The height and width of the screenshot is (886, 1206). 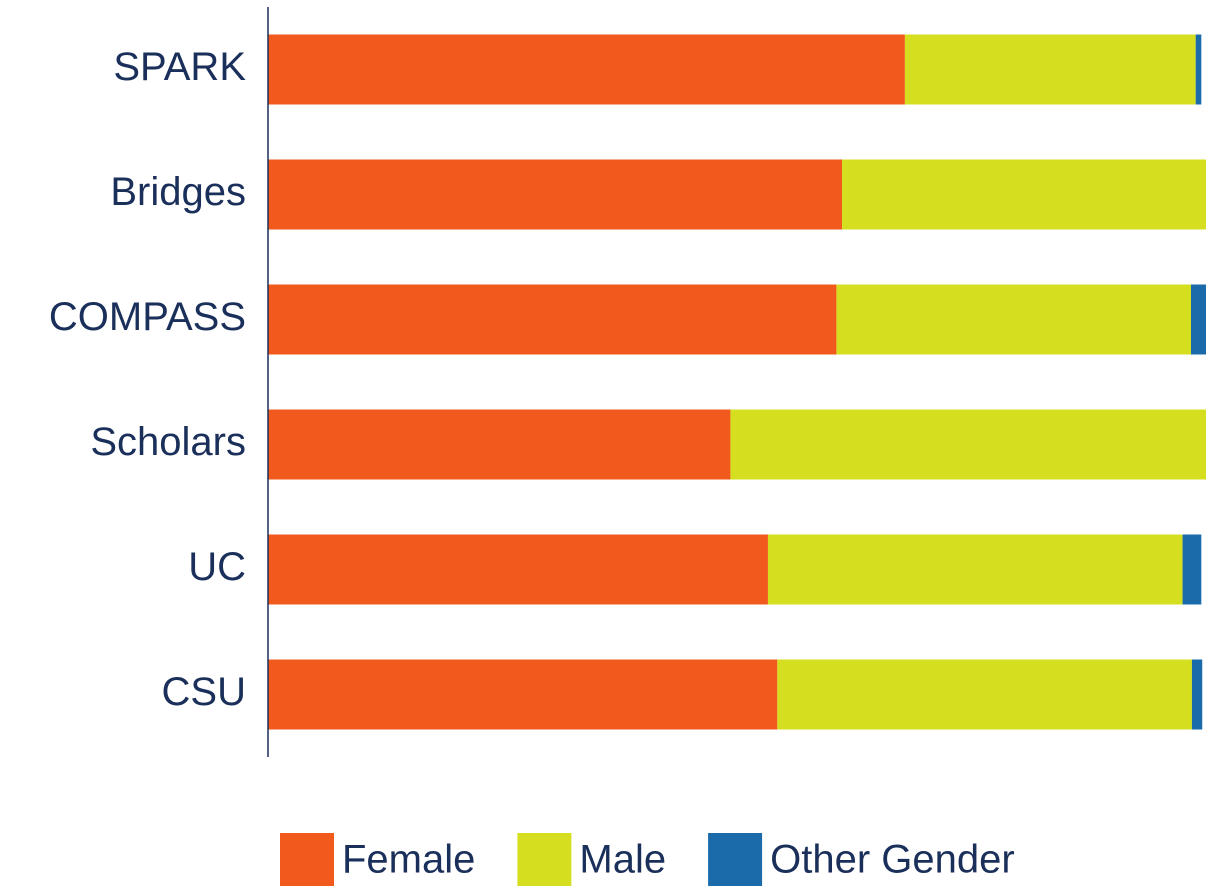 I want to click on y-tick-label: CSU, so click(x=204, y=692).